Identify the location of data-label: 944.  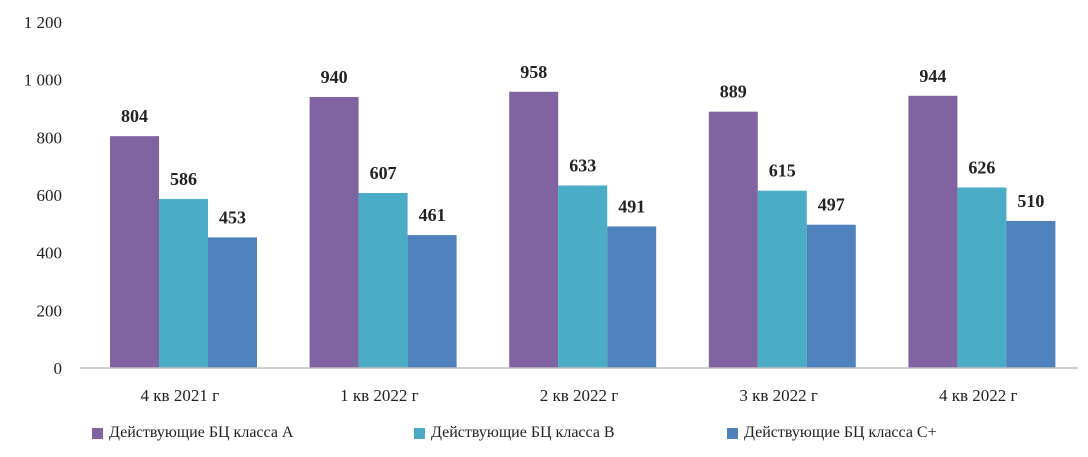
(932, 76).